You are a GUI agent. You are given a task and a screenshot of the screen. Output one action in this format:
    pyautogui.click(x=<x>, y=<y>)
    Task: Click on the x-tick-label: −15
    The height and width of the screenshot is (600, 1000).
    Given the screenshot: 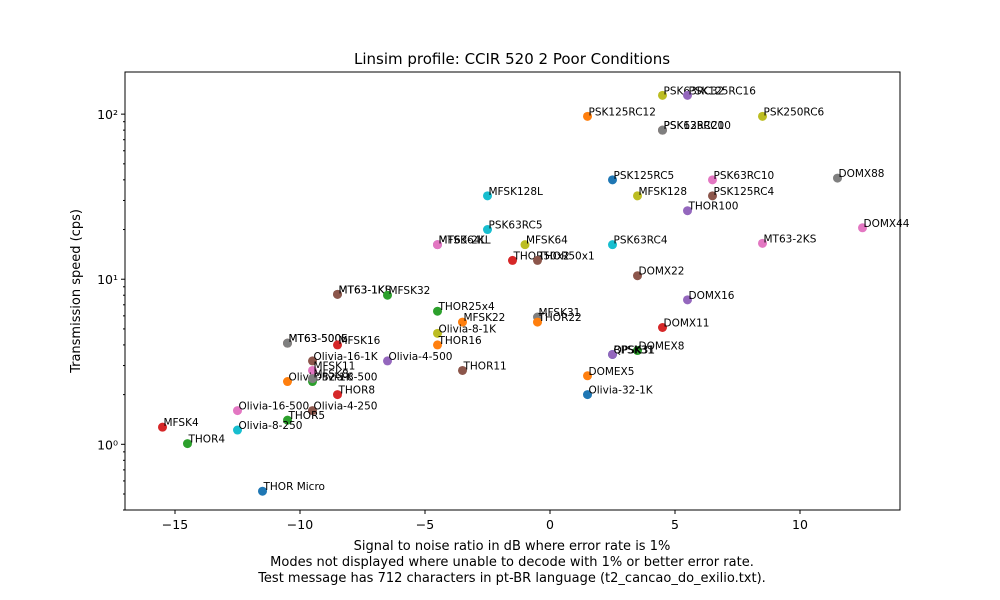 What is the action you would take?
    pyautogui.click(x=175, y=524)
    